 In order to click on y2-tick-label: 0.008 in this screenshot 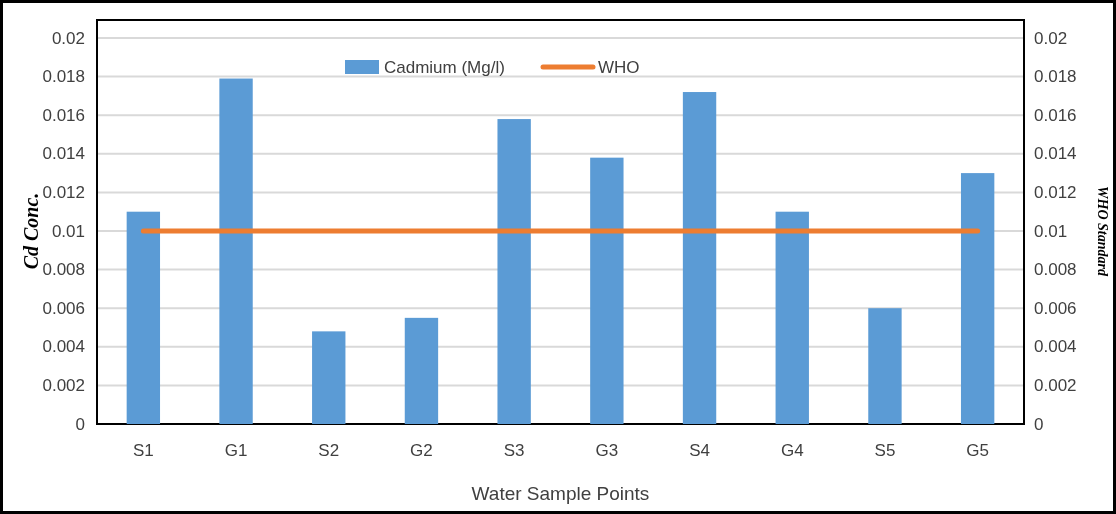, I will do `click(1055, 270)`.